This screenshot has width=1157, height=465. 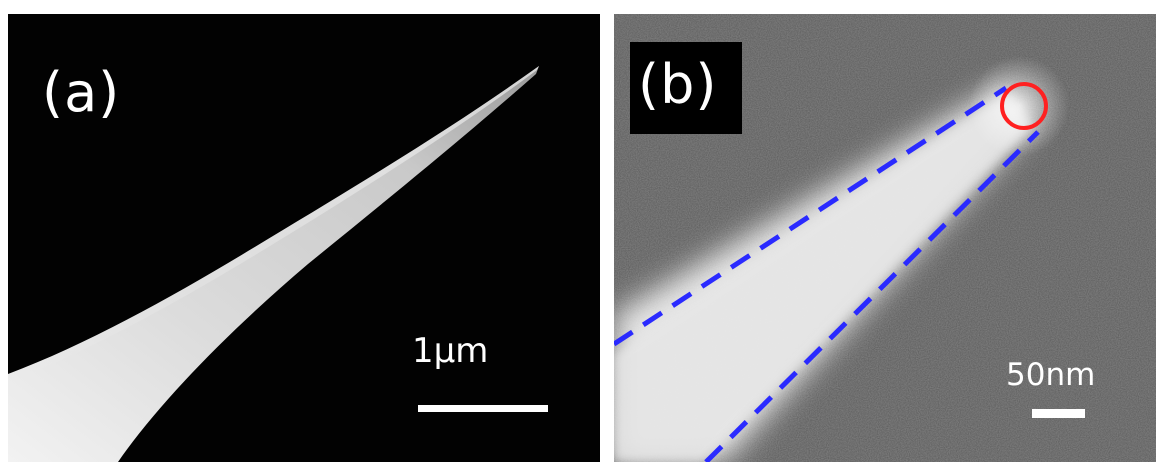 What do you see at coordinates (1058, 413) in the screenshot?
I see `scale-bar-b` at bounding box center [1058, 413].